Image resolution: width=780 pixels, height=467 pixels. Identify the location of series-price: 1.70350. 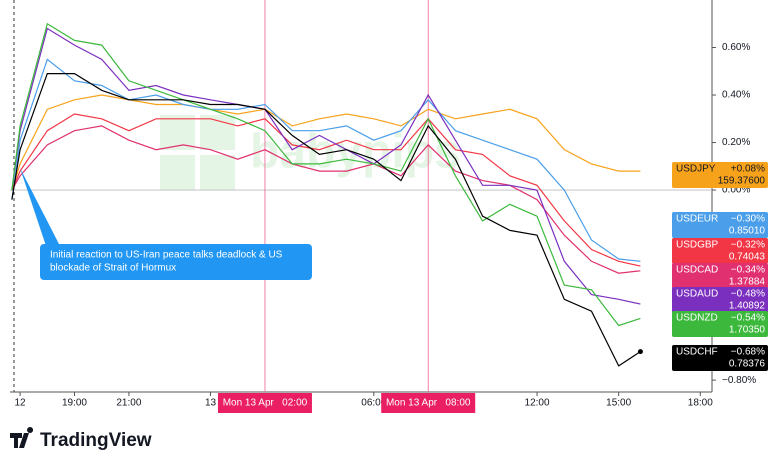
(747, 330).